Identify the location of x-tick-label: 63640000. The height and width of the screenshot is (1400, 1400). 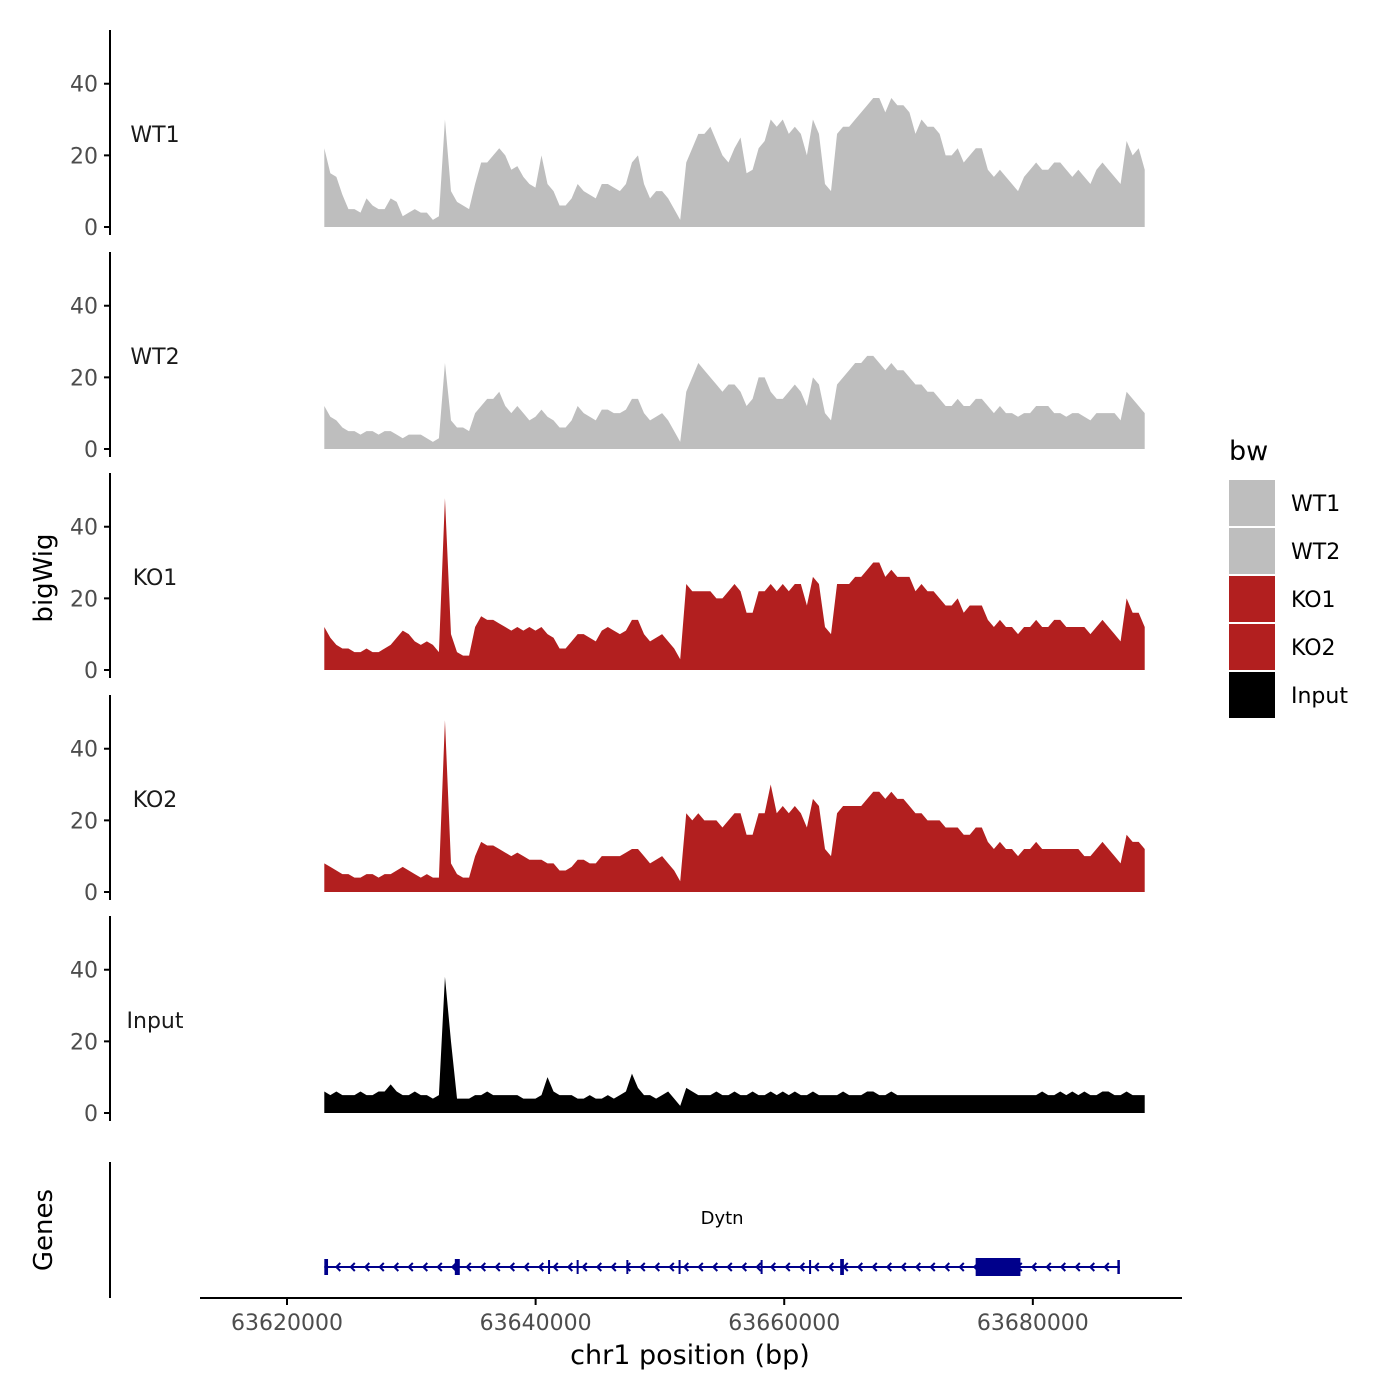
(536, 1323).